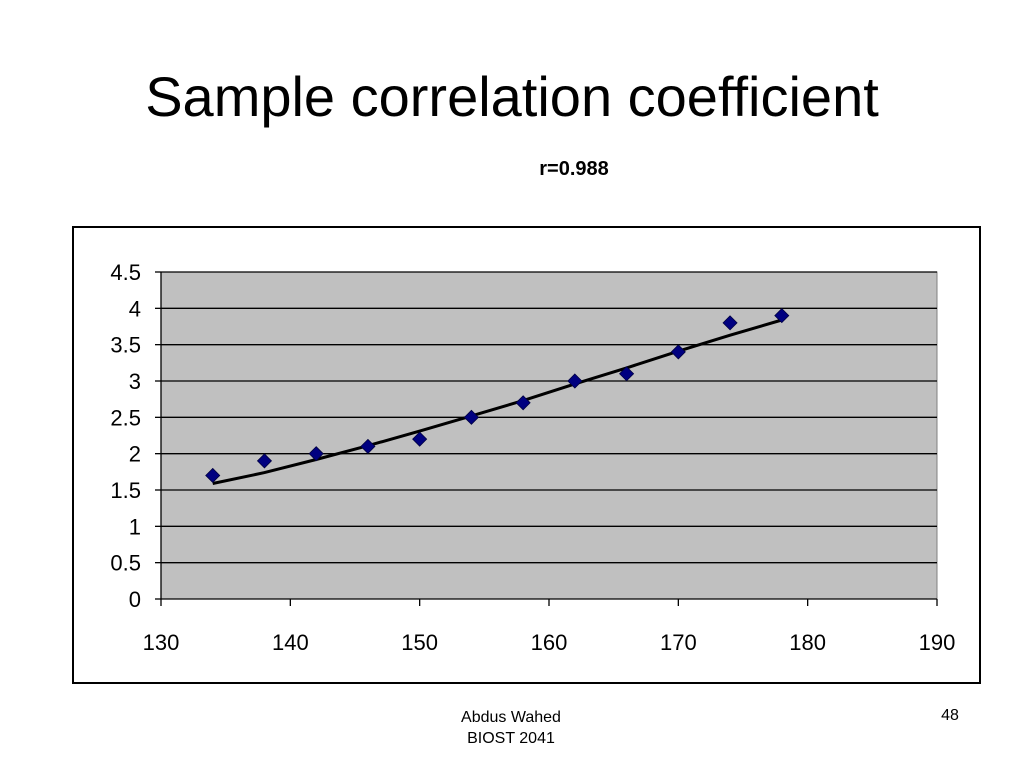 The width and height of the screenshot is (1024, 768). What do you see at coordinates (549, 642) in the screenshot?
I see `x-tick-label: 160` at bounding box center [549, 642].